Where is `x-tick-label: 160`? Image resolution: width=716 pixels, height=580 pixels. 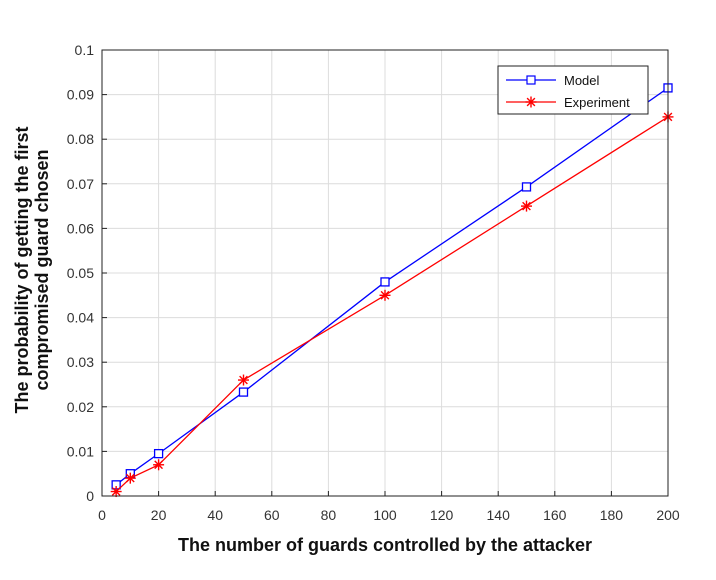
x-tick-label: 160 is located at coordinates (555, 515).